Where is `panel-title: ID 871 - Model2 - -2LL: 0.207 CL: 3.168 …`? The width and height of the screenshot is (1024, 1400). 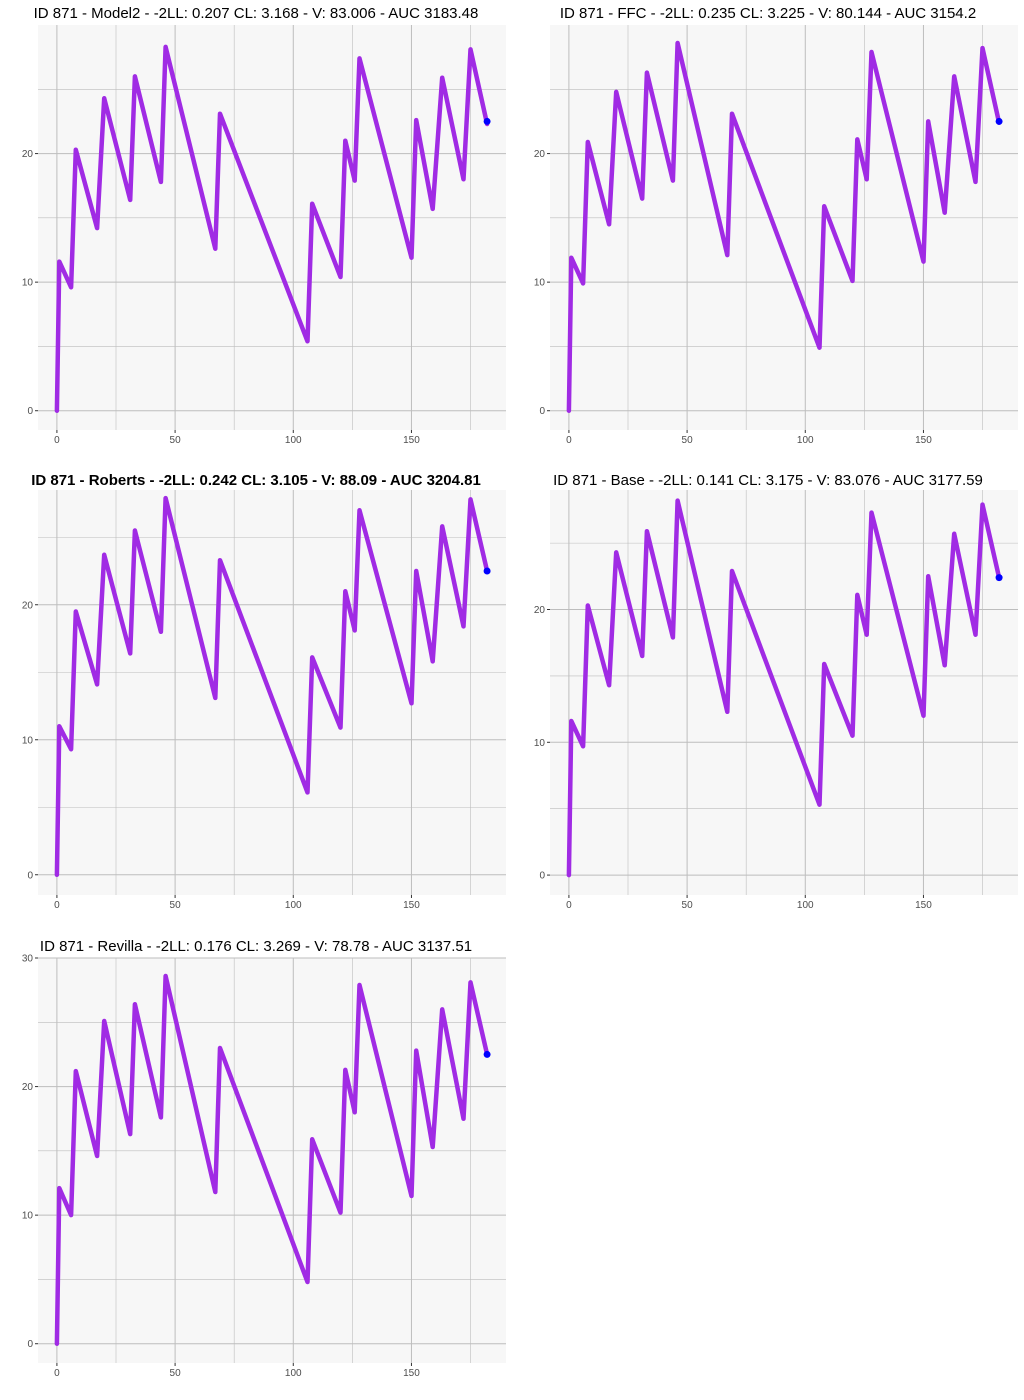
panel-title: ID 871 - Model2 - -2LL: 0.207 CL: 3.168 … is located at coordinates (256, 13).